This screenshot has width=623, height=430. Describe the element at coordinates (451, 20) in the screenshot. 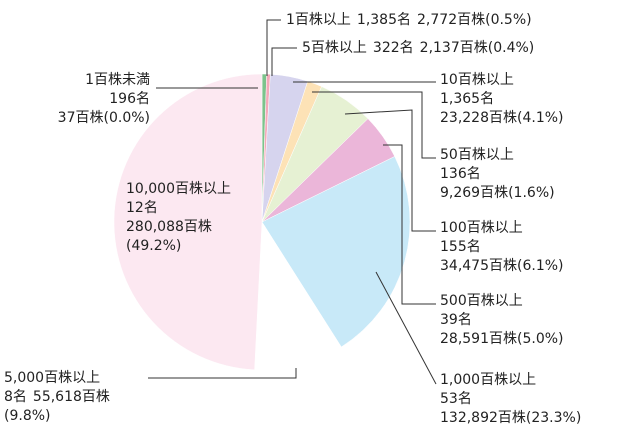

I see `shares: 2,772百株` at that location.